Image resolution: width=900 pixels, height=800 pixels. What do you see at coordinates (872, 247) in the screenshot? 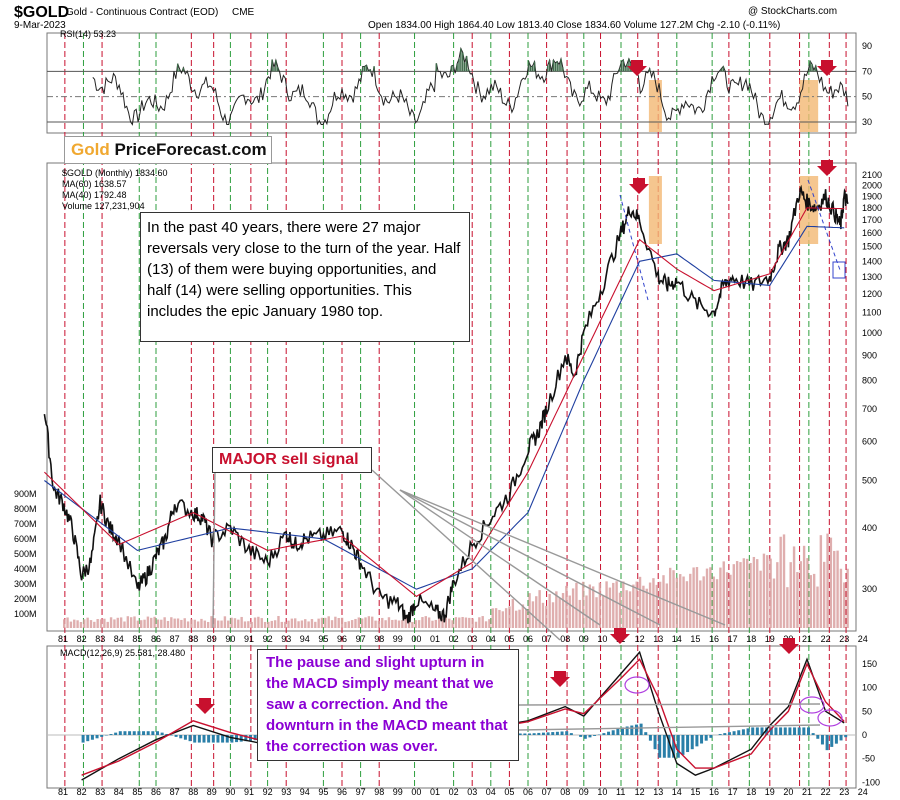
I see `price-tick-label: 1500` at bounding box center [872, 247].